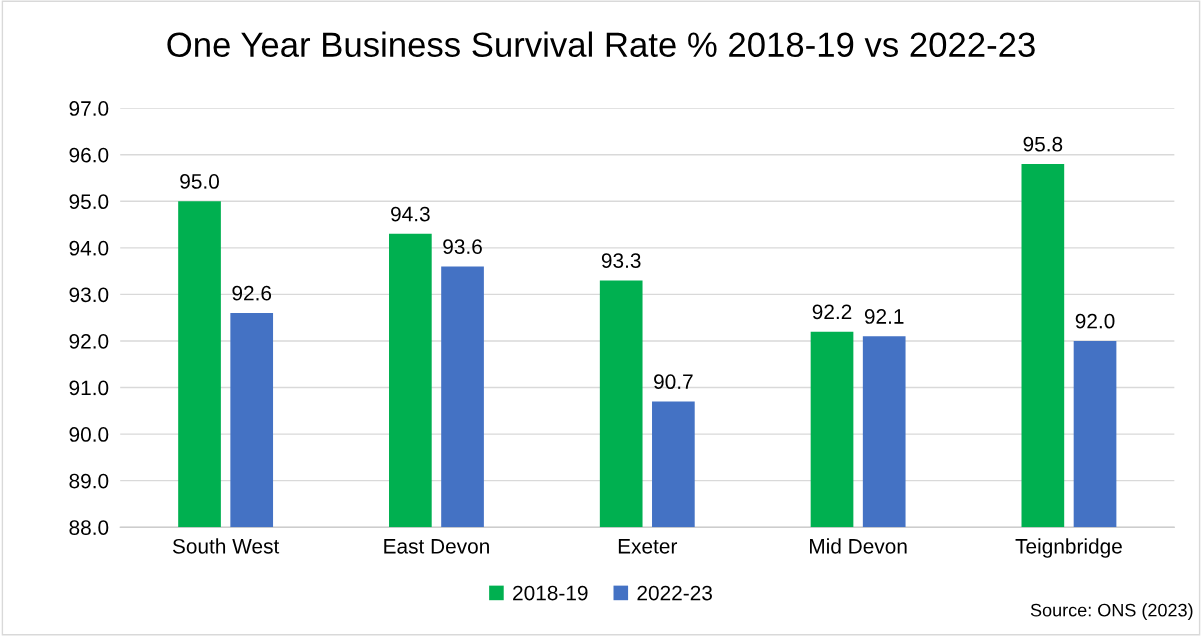 This screenshot has width=1202, height=636. Describe the element at coordinates (1095, 321) in the screenshot. I see `data-label: 92.0` at that location.